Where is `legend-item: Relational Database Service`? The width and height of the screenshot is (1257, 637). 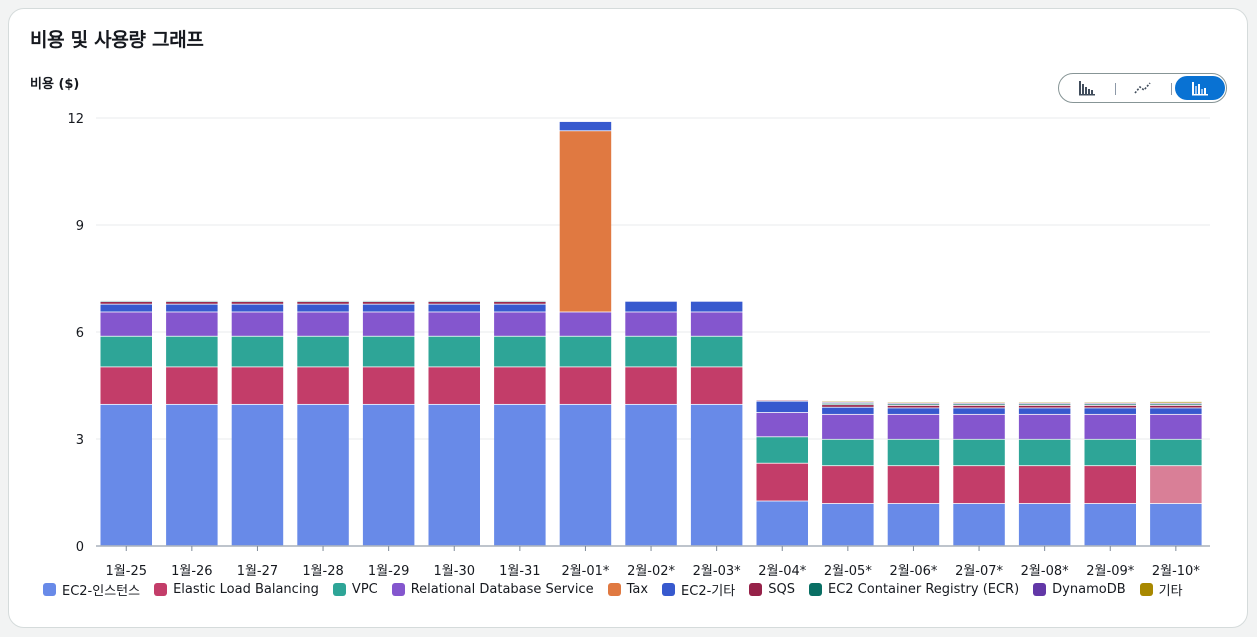 legend-item: Relational Database Service is located at coordinates (492, 589).